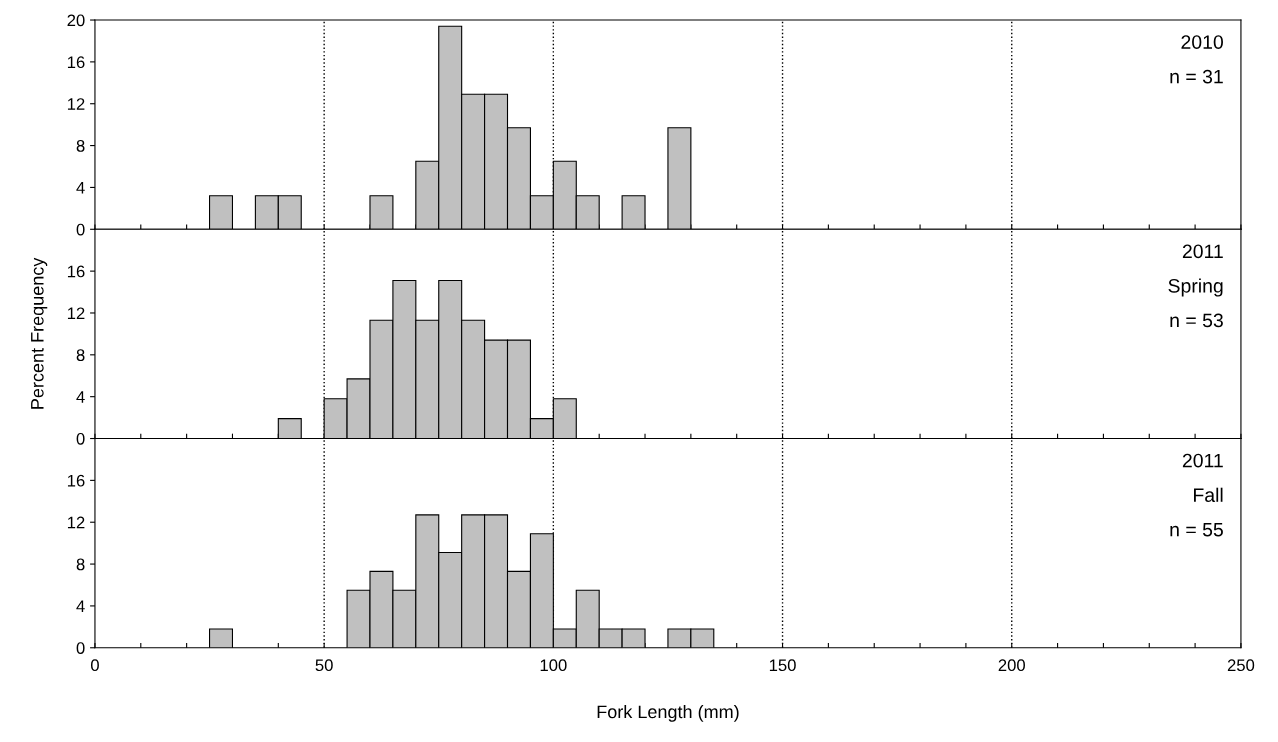 This screenshot has height=742, width=1278. I want to click on x-tick-label: 200, so click(1011, 665).